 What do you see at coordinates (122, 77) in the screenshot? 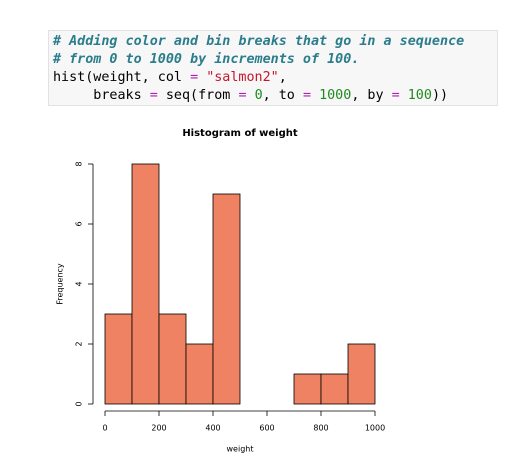
I see `code-token: hist(weight, col` at bounding box center [122, 77].